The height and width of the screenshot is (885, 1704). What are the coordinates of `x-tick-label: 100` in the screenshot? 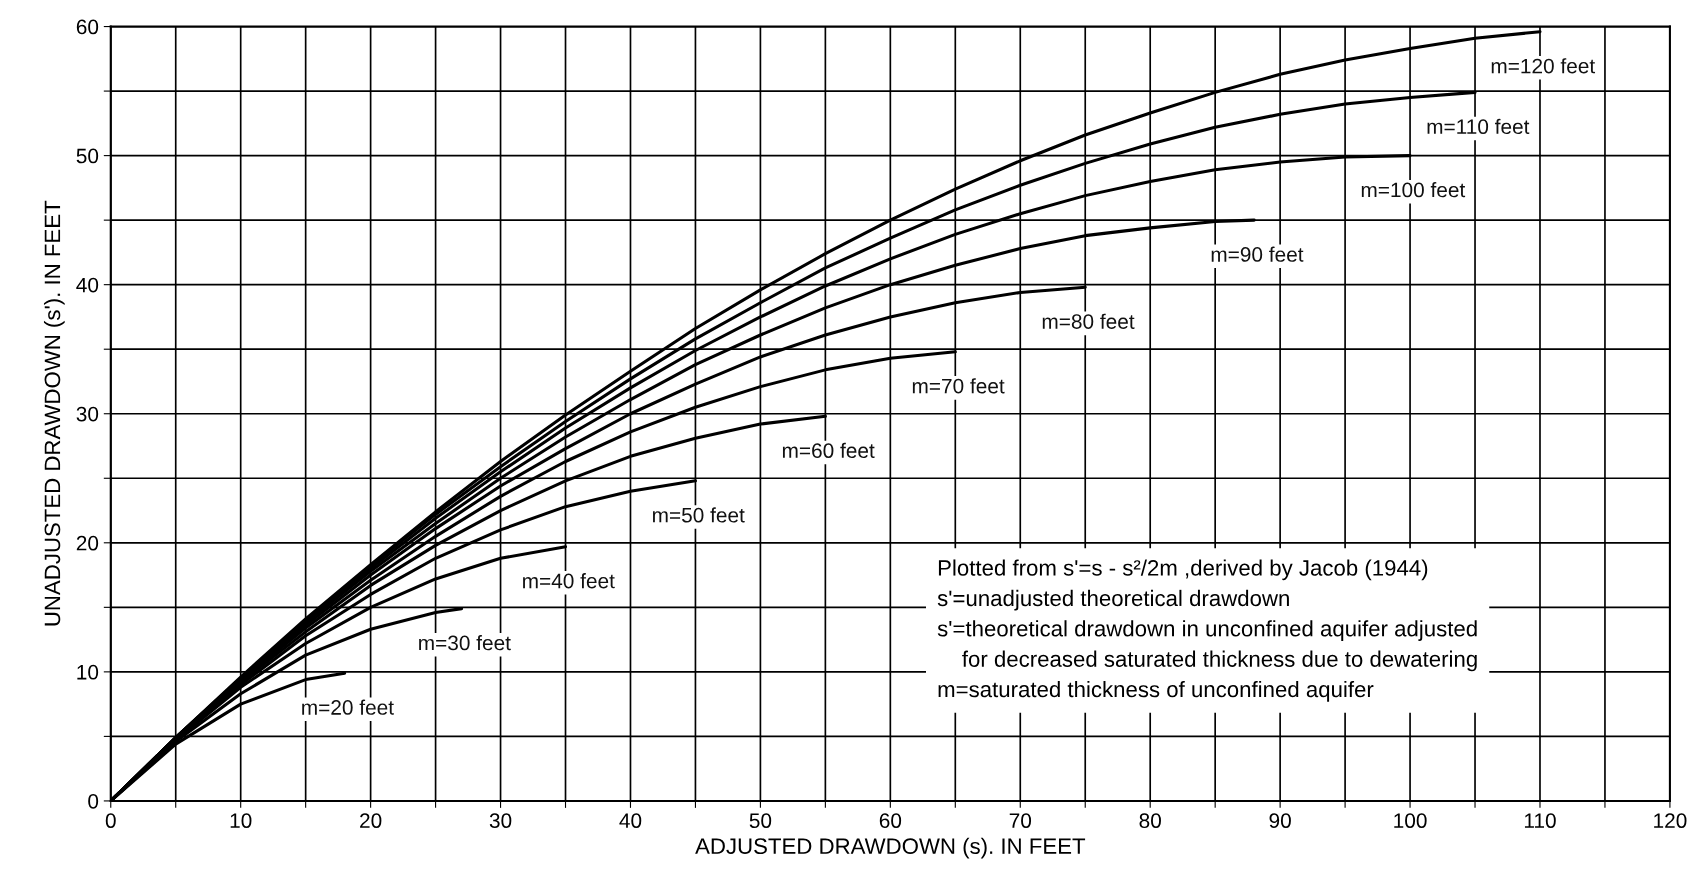 It's located at (1410, 821).